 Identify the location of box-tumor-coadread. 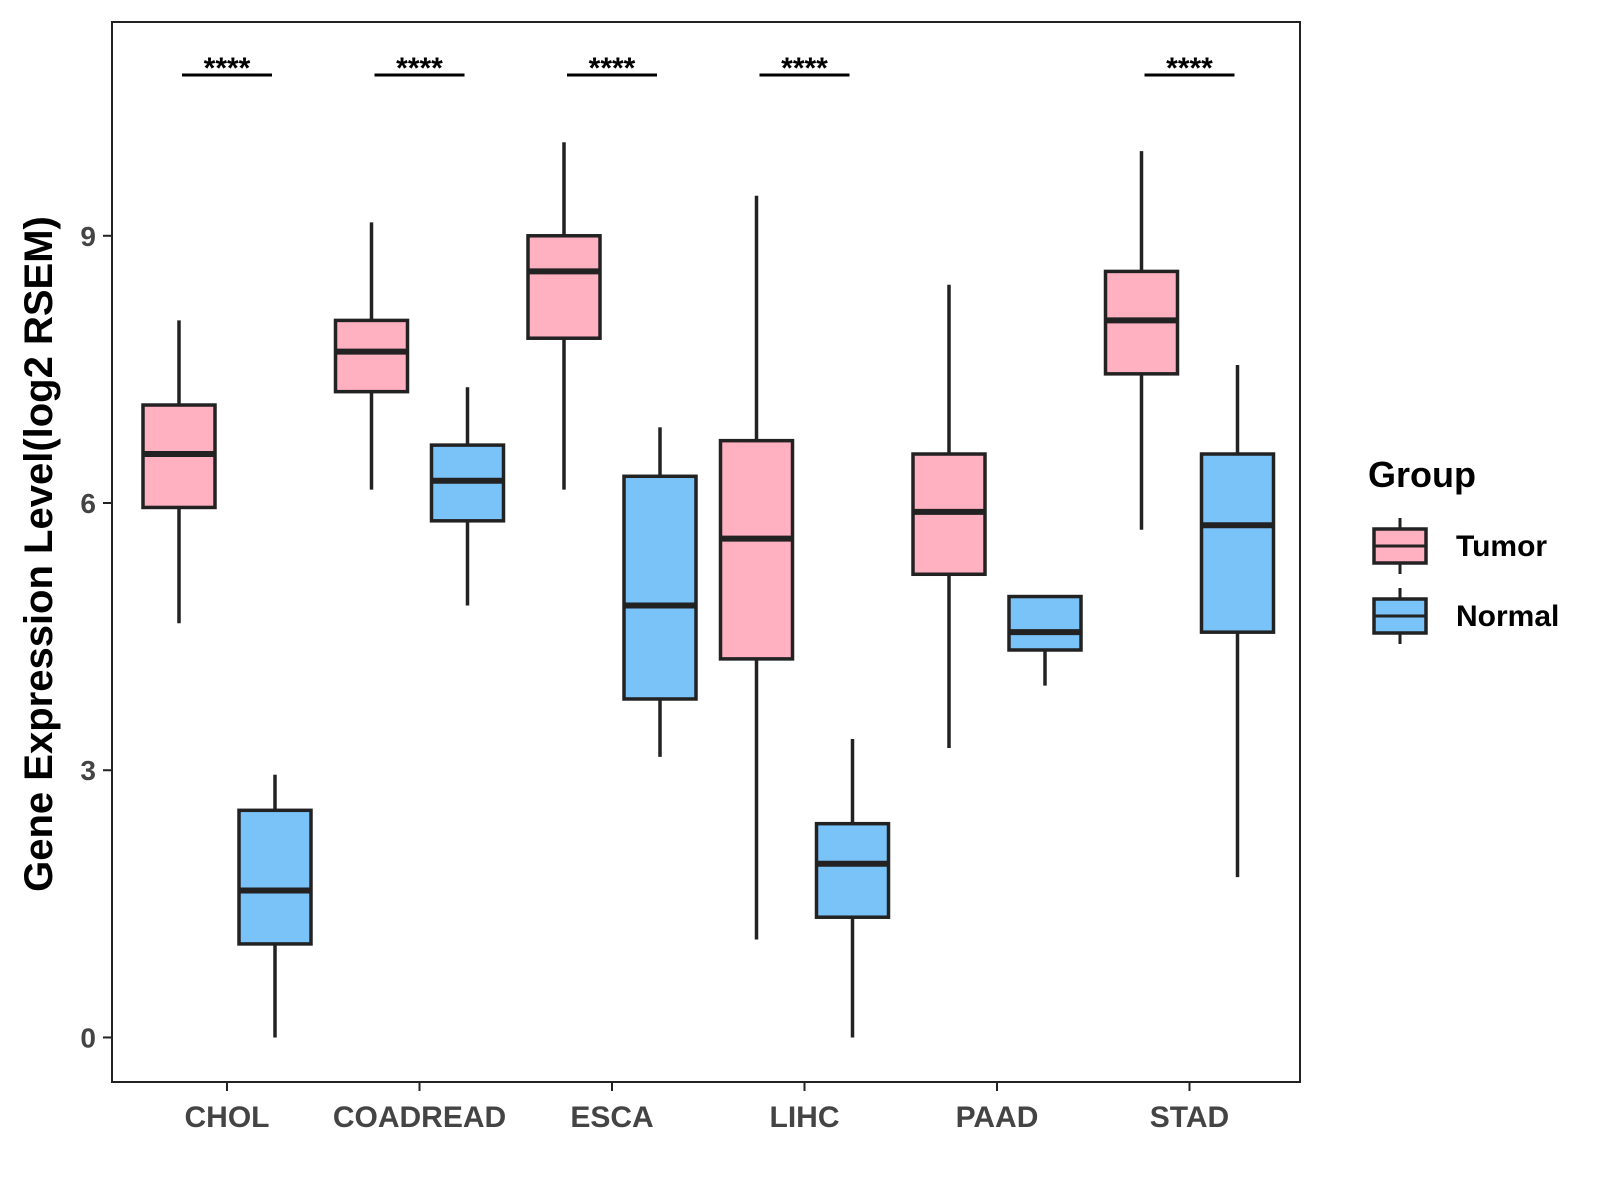
(371, 356).